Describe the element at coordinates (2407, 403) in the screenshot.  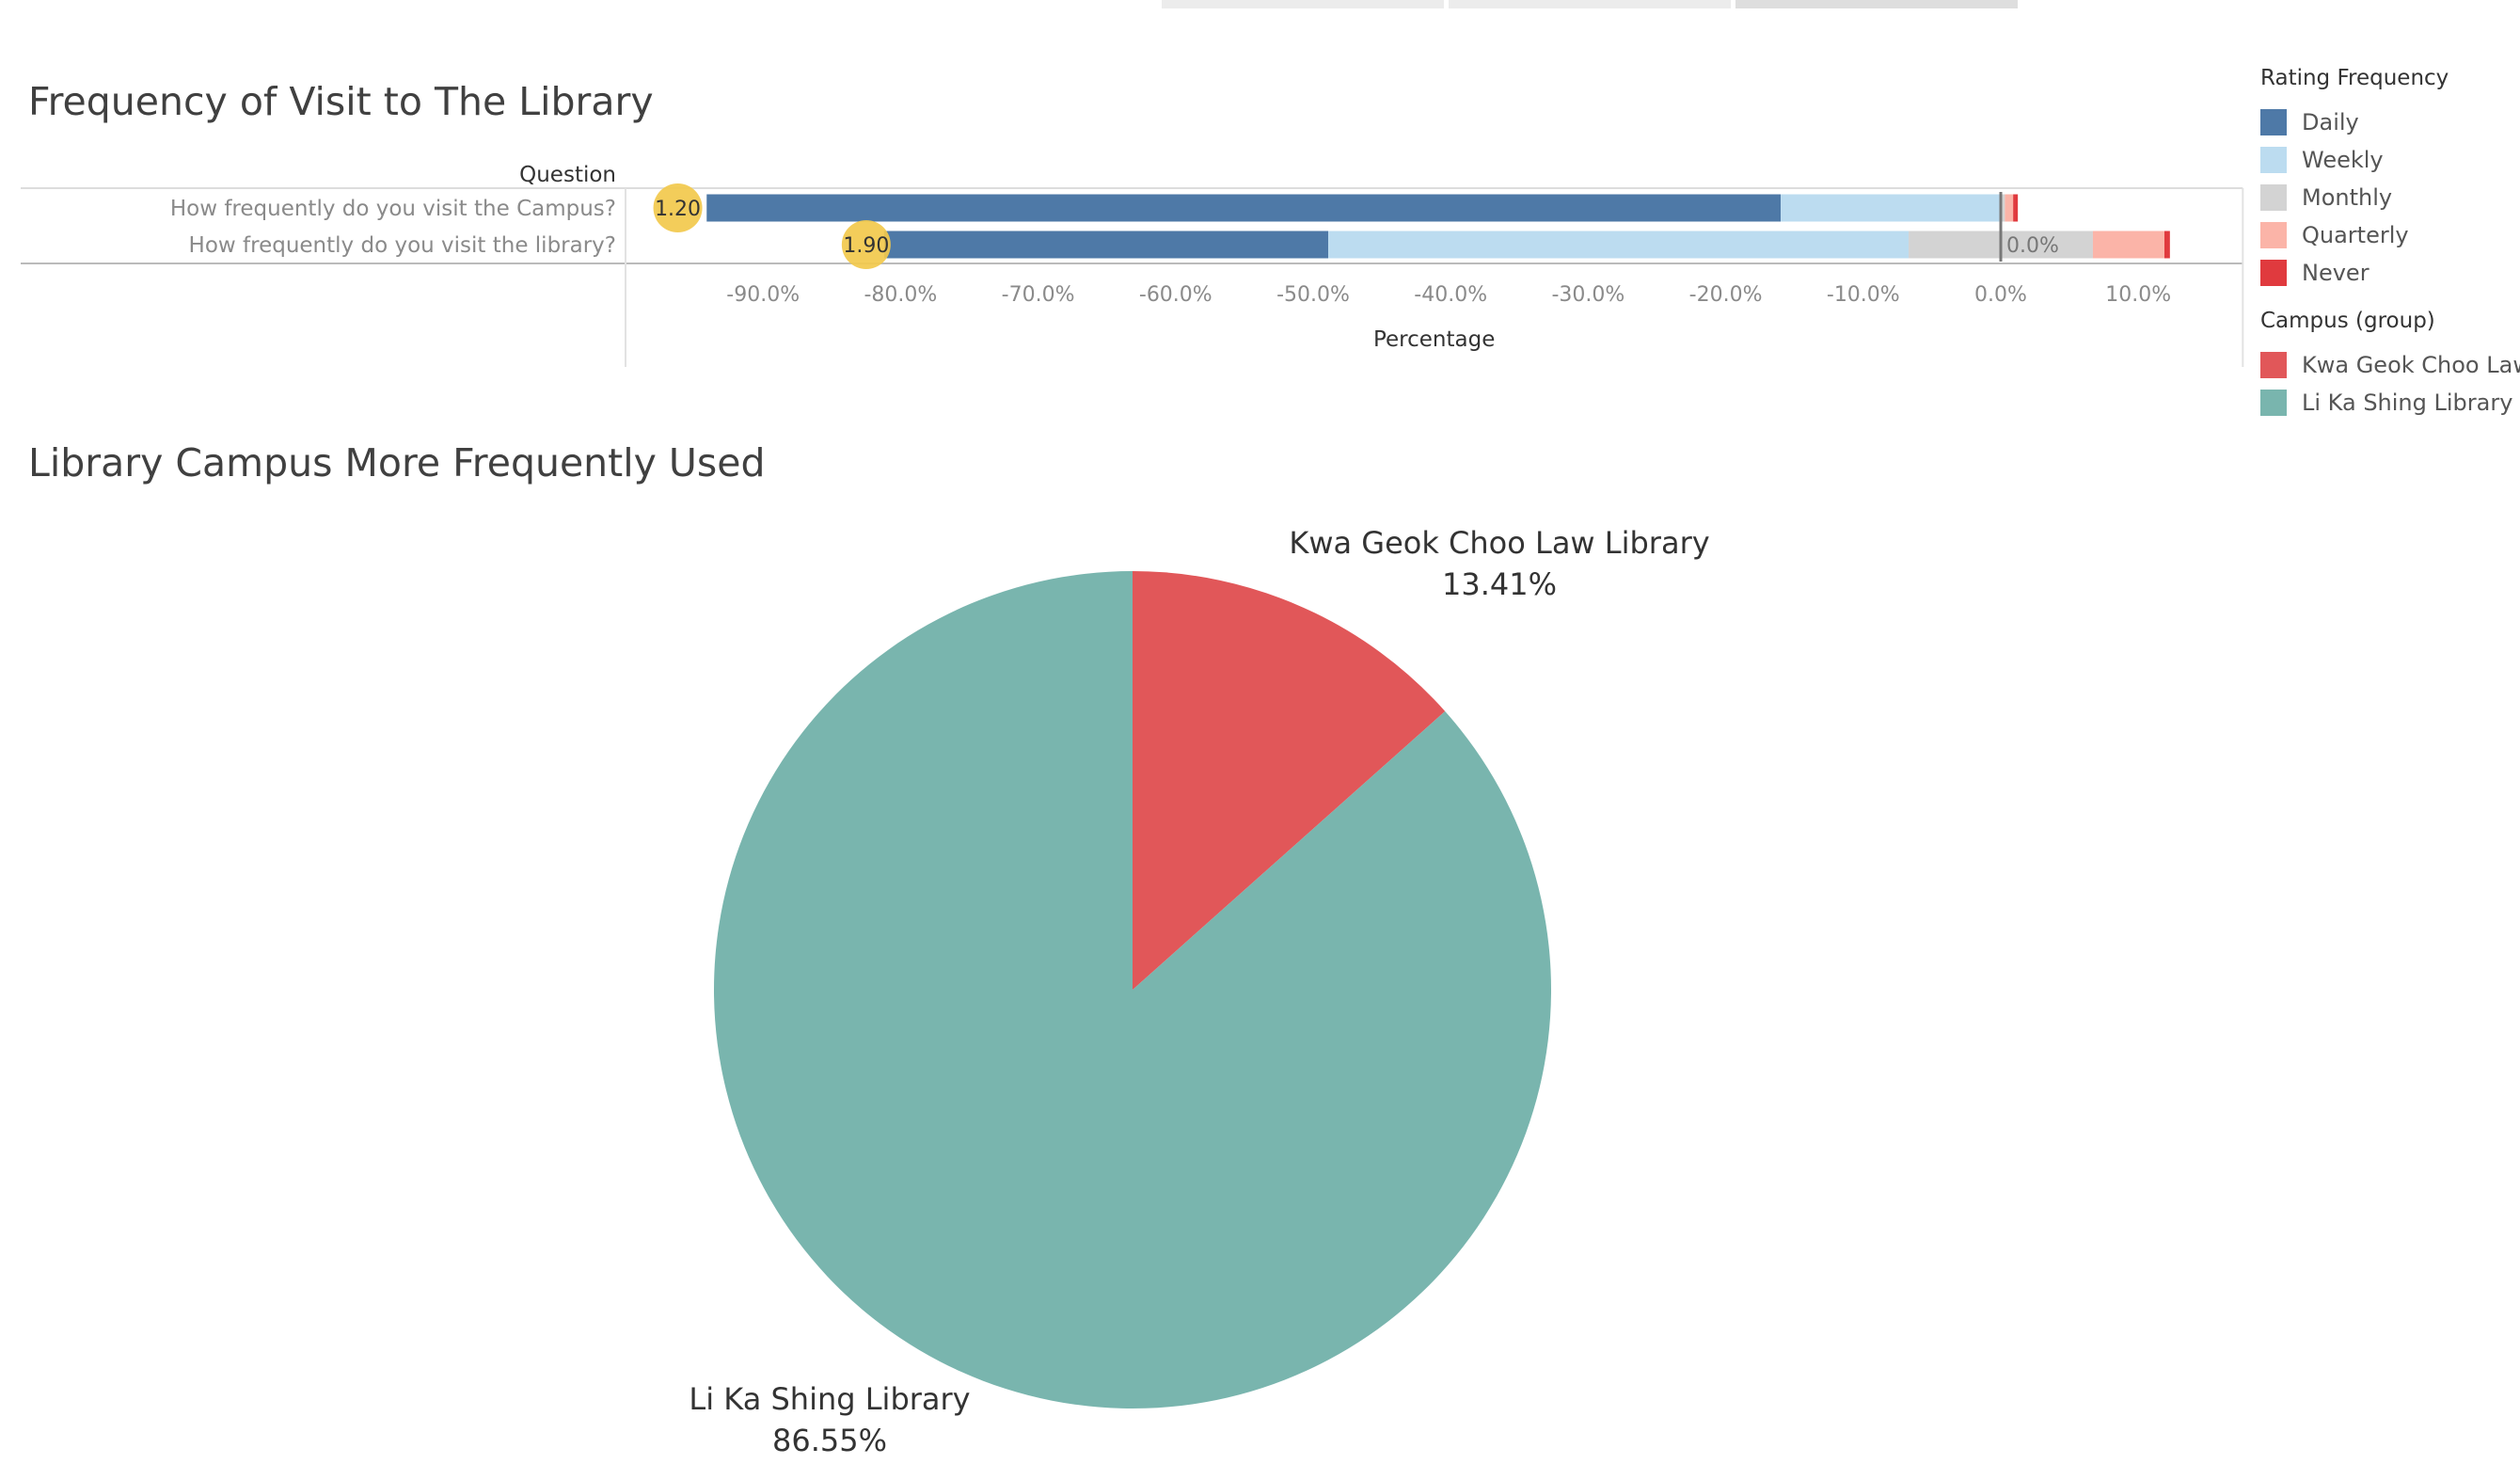
I see `legend-label: Li Ka Shing Library` at that location.